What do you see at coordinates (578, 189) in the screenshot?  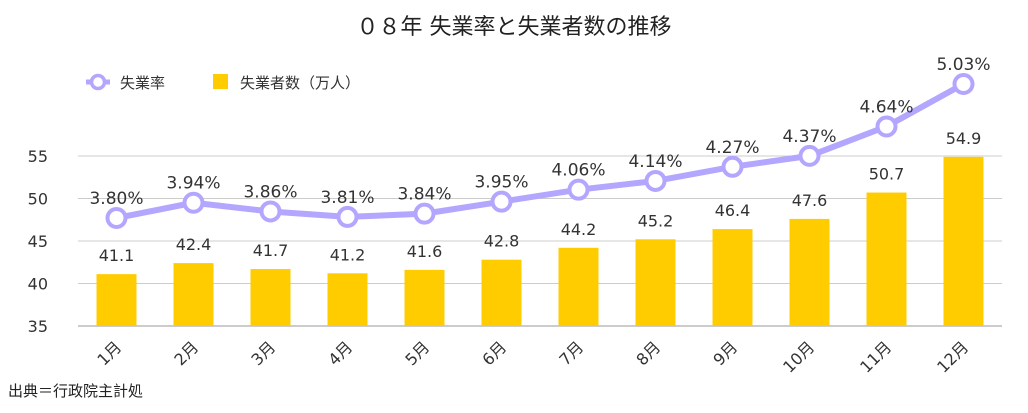 I see `rate-point-7月` at bounding box center [578, 189].